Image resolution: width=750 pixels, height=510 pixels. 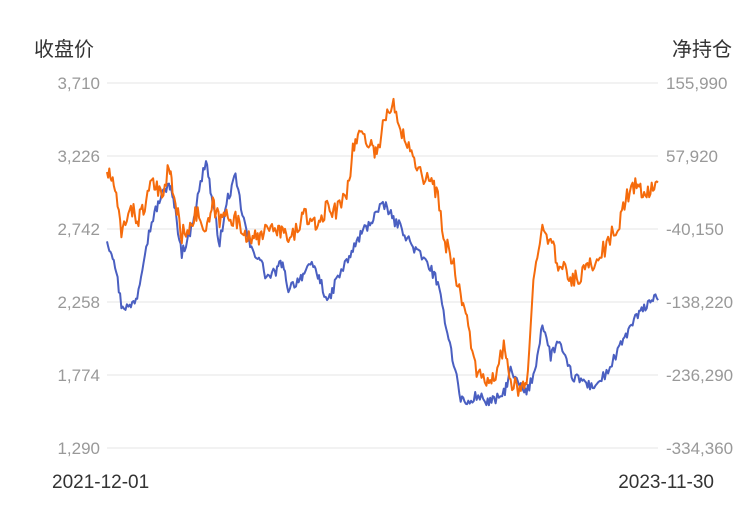 I want to click on right-tick-label: -40,150, so click(x=695, y=229).